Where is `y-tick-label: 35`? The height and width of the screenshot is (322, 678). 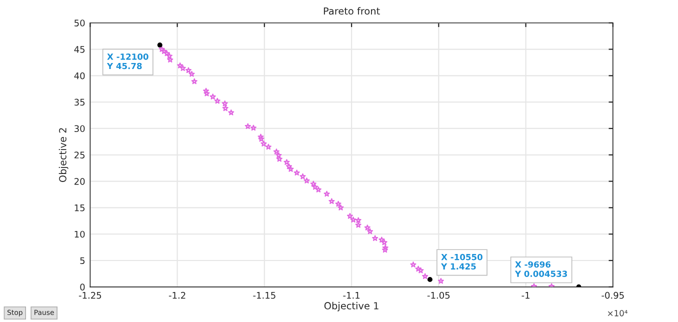
y-tick-label: 35 is located at coordinates (79, 102).